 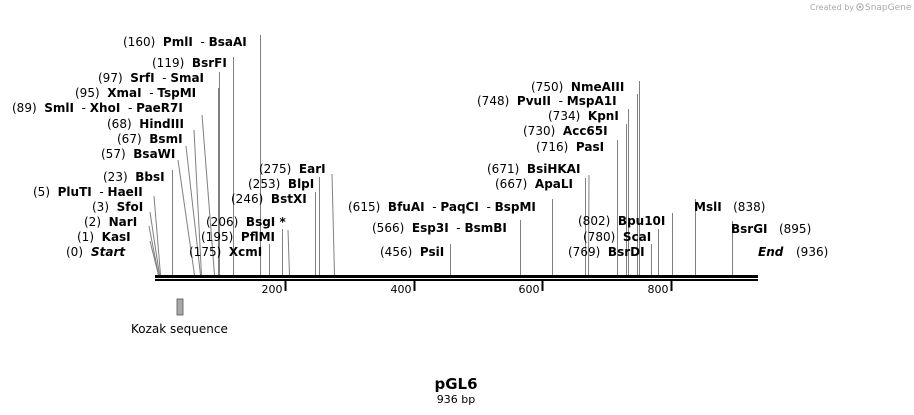 I want to click on site-label-bsihkai: (671) BsiHKAI, so click(x=533, y=169).